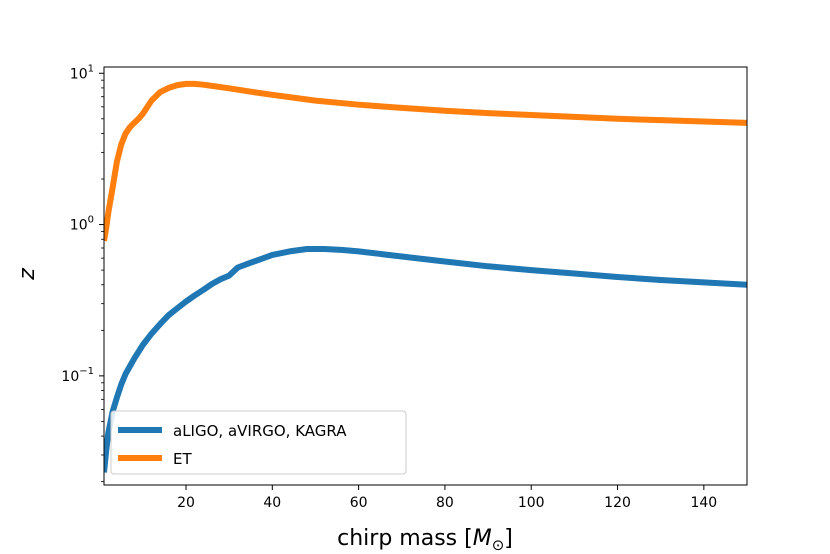 This screenshot has width=830, height=554. Describe the element at coordinates (102, 281) in the screenshot. I see `y-axis-minor-ticks` at that location.